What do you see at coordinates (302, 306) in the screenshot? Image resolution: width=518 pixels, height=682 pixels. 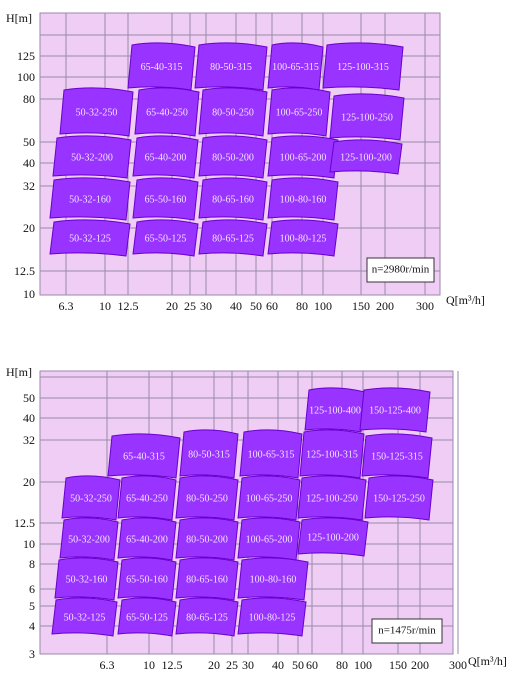 I see `x-tick-label: 80` at bounding box center [302, 306].